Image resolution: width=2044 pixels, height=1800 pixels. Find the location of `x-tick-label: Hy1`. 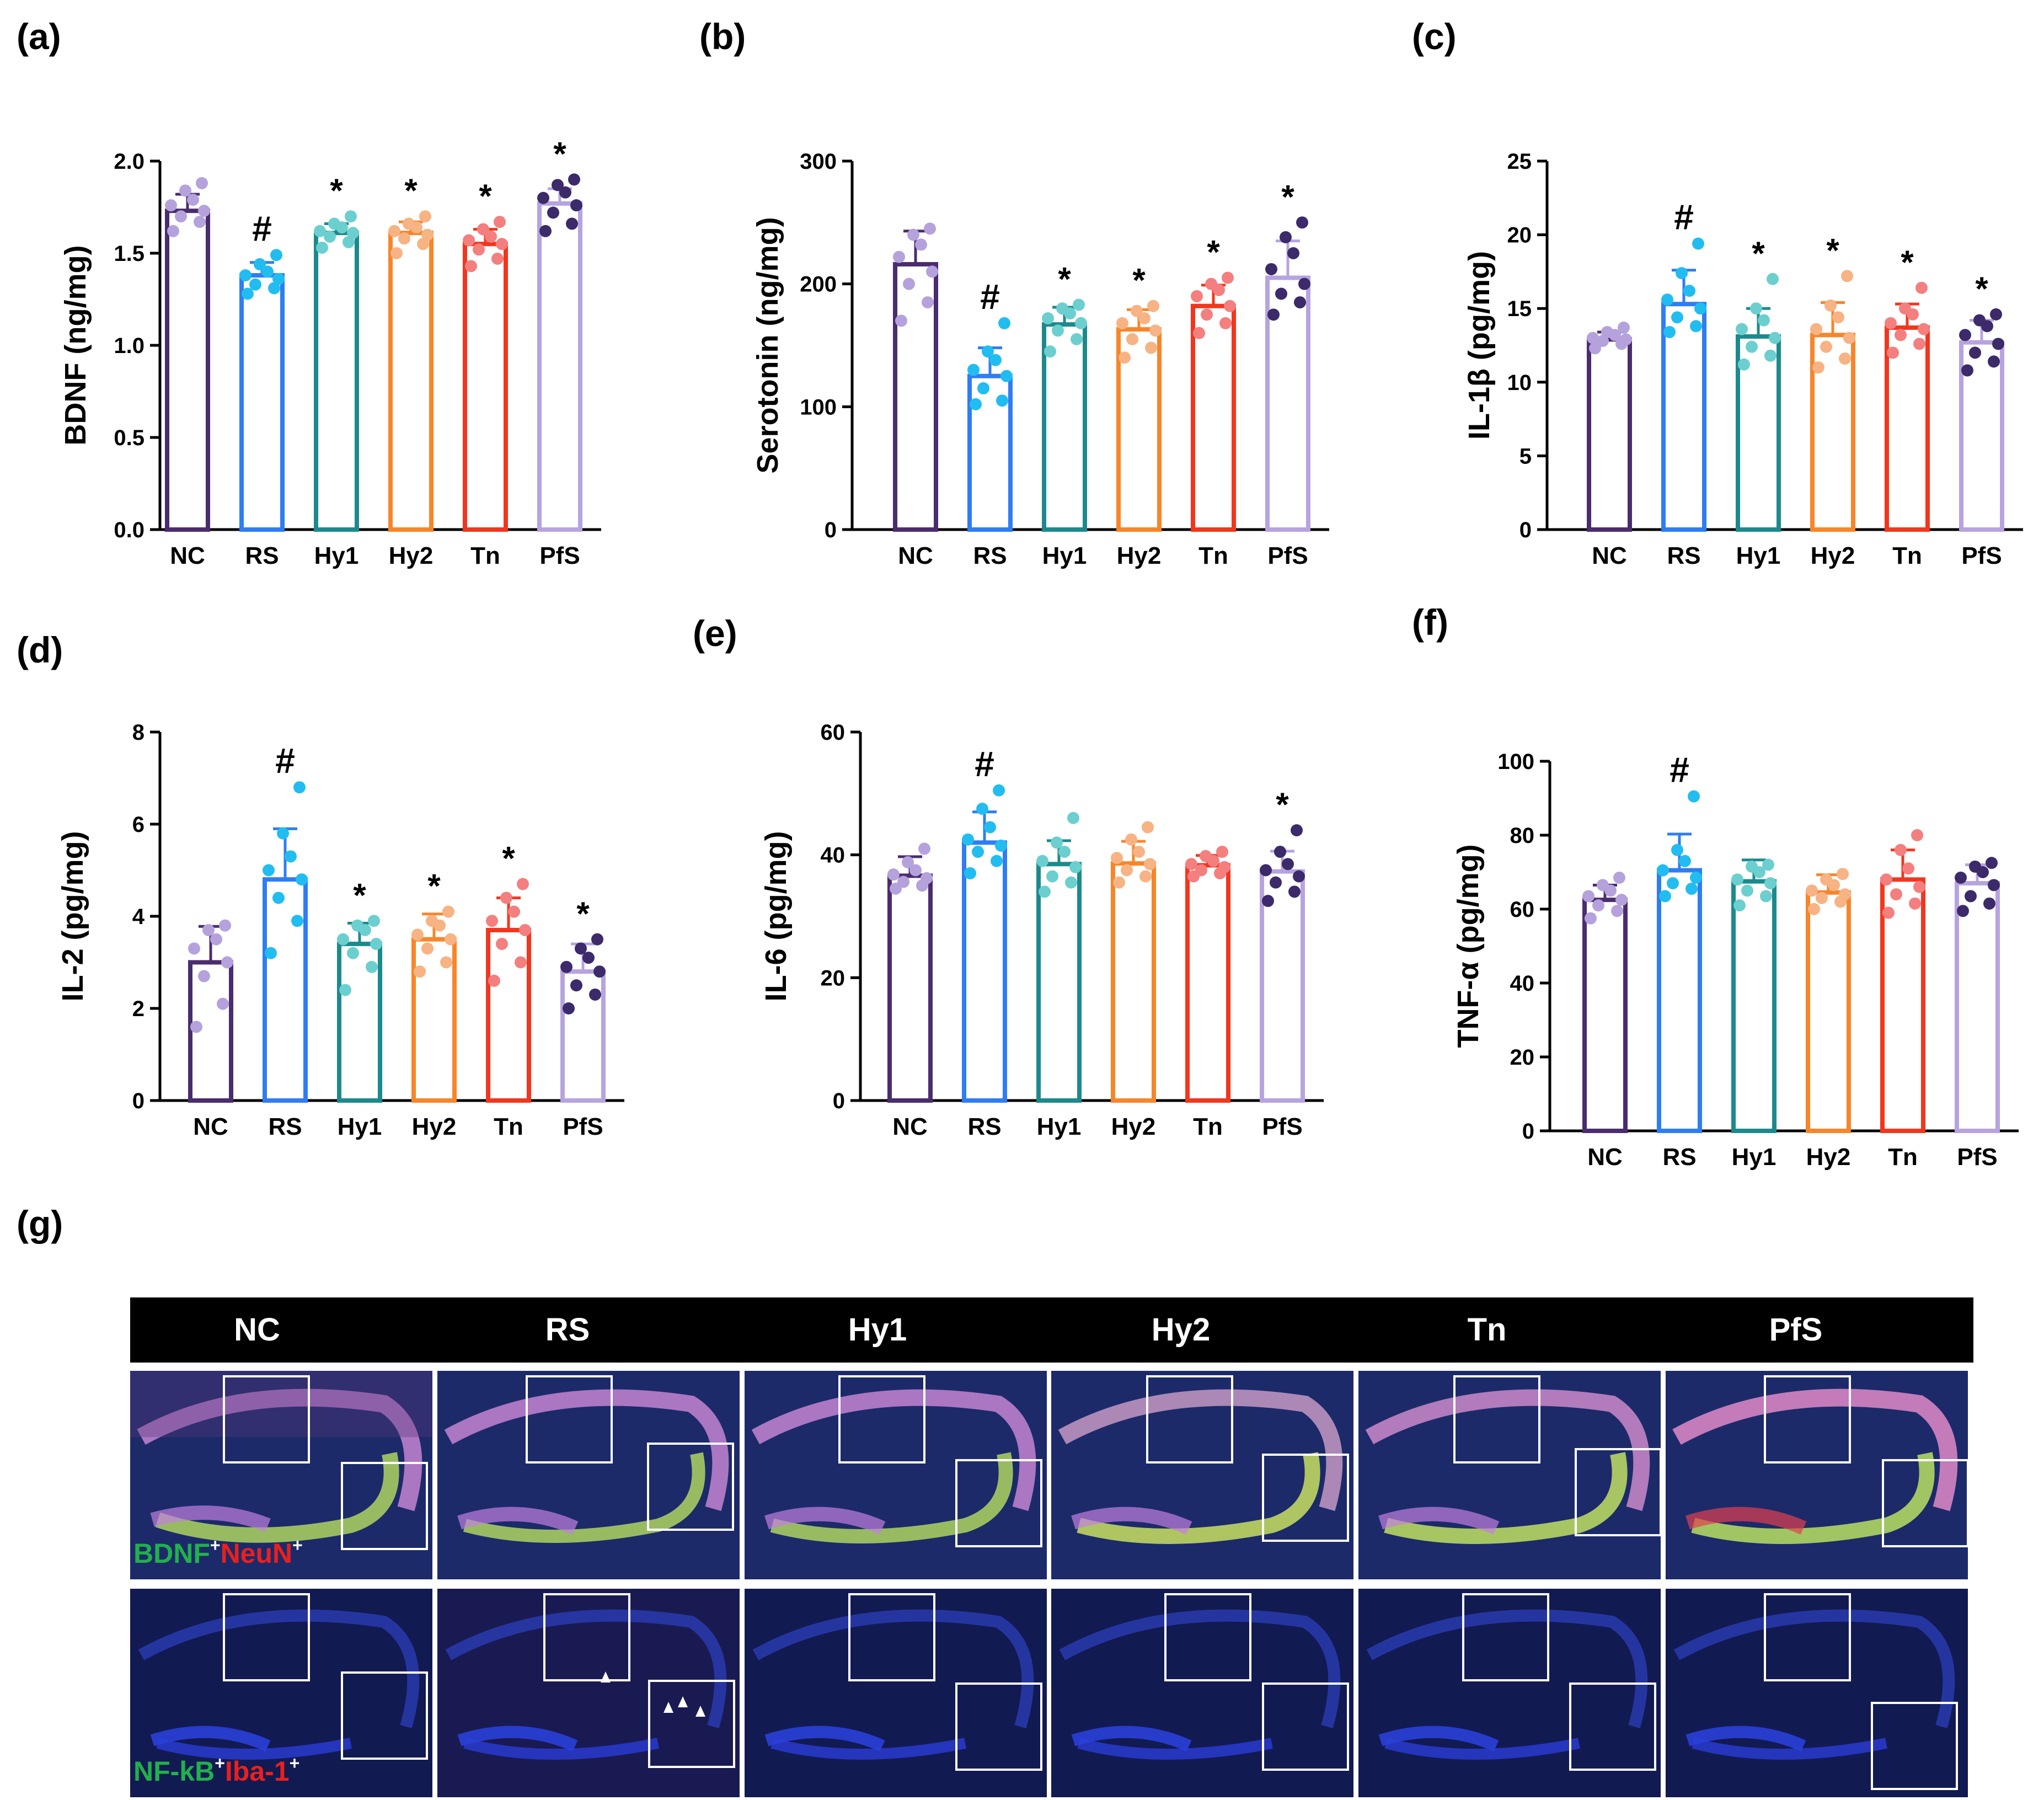

x-tick-label: Hy1 is located at coordinates (1754, 1157).